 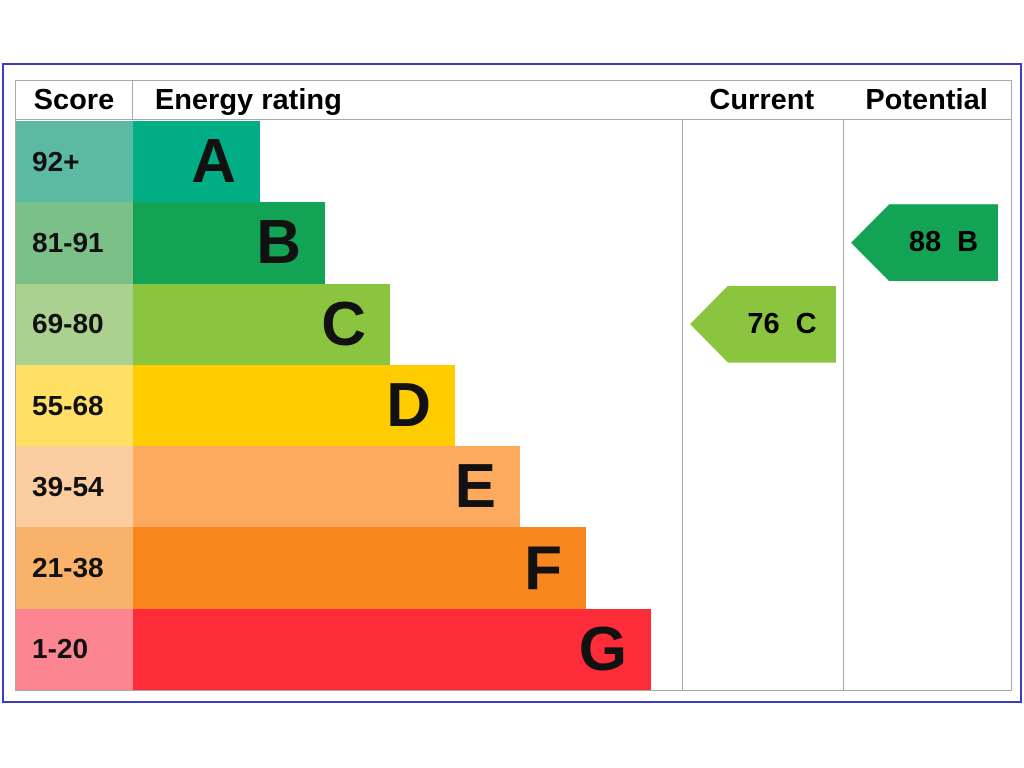 I want to click on current-rating-value: 76, so click(x=763, y=323).